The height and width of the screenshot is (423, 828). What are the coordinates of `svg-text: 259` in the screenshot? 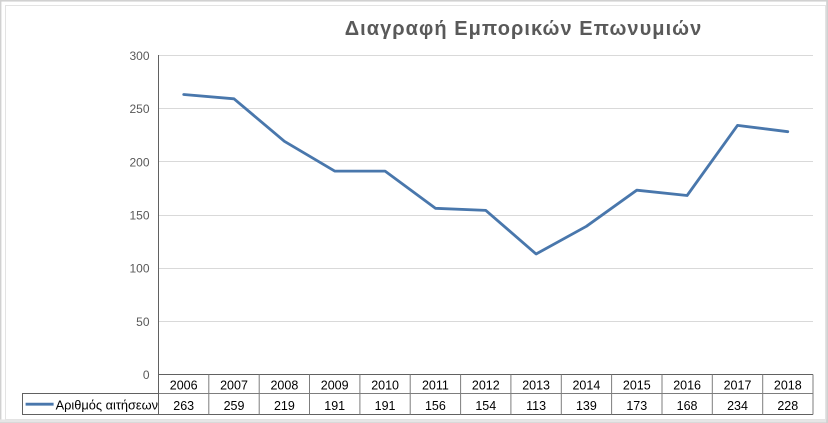 It's located at (234, 406).